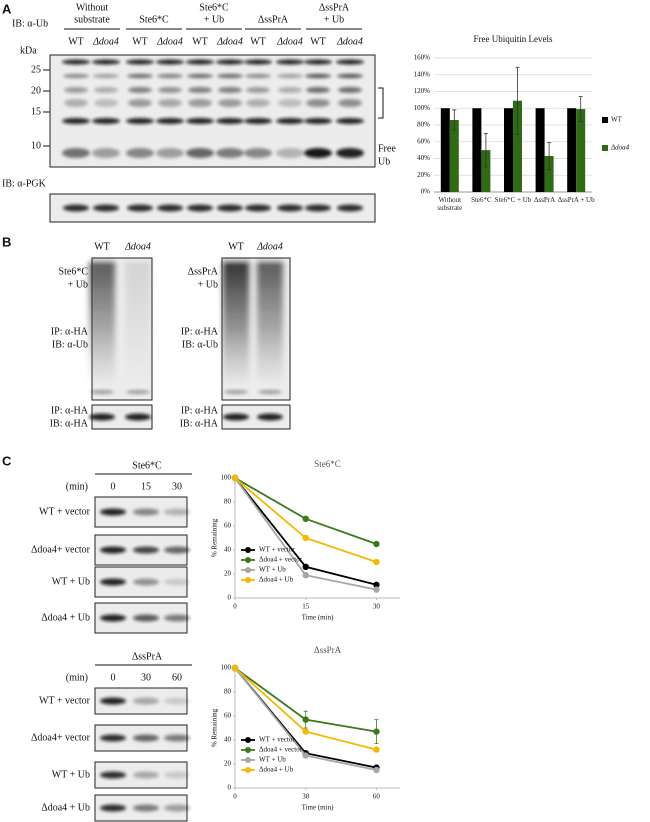 Image resolution: width=650 pixels, height=822 pixels. What do you see at coordinates (426, 192) in the screenshot?
I see `y-tick-label: 0%` at bounding box center [426, 192].